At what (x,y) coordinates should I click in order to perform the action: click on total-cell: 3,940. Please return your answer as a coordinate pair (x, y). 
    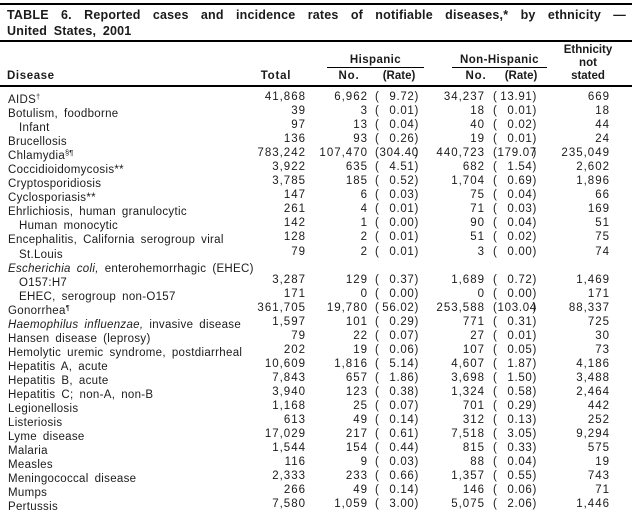
    Looking at the image, I should click on (289, 391).